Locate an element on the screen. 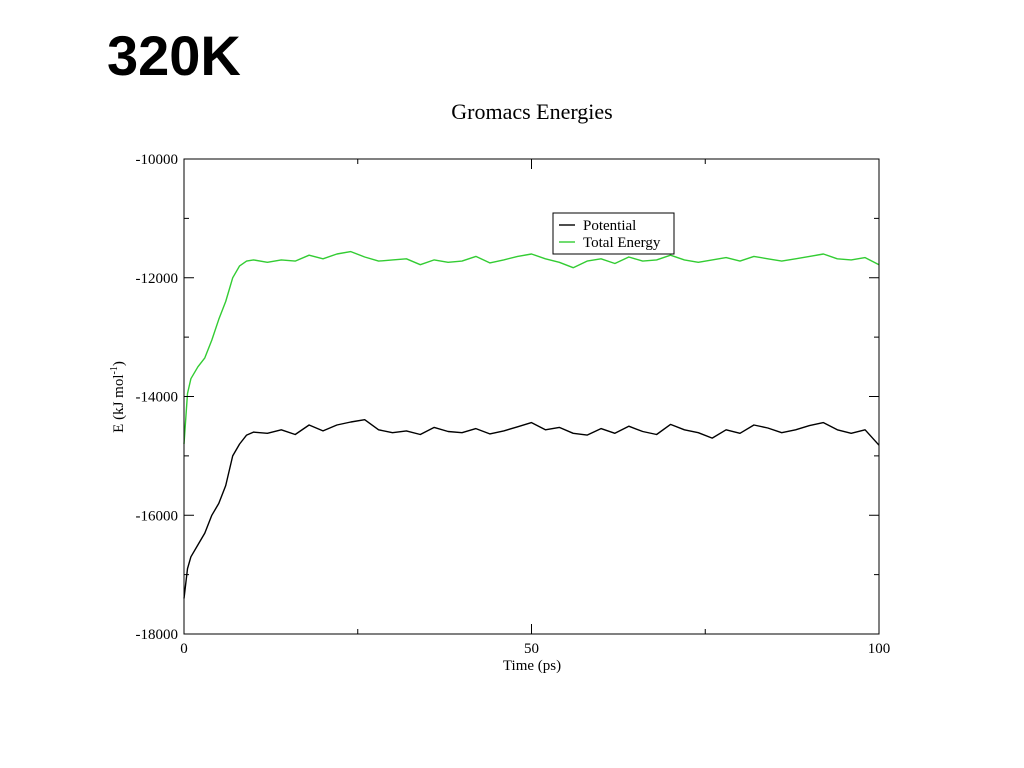 This screenshot has height=768, width=1024. y-tick-label: -12000 is located at coordinates (157, 279).